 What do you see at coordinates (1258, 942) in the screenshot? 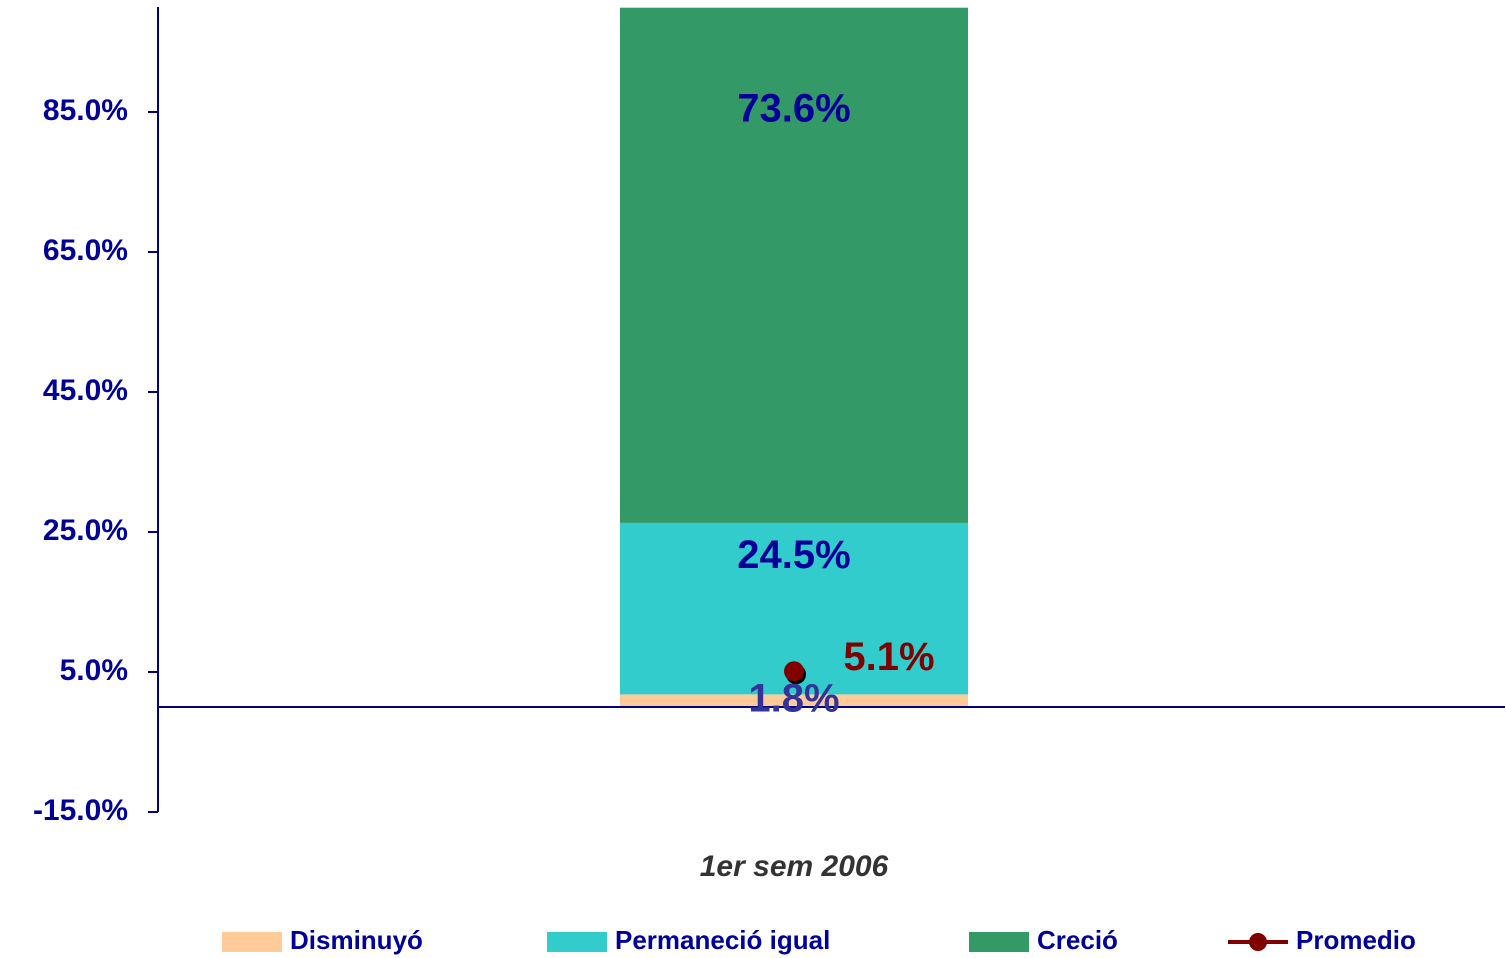
I see `legend-marker` at bounding box center [1258, 942].